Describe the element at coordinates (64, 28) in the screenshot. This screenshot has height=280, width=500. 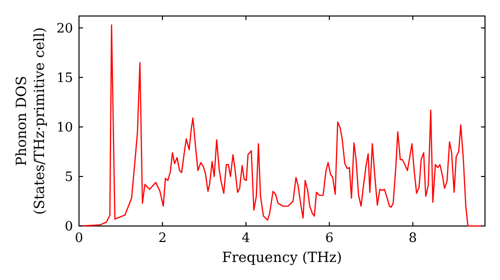
I see `y-tick-label: 20` at that location.